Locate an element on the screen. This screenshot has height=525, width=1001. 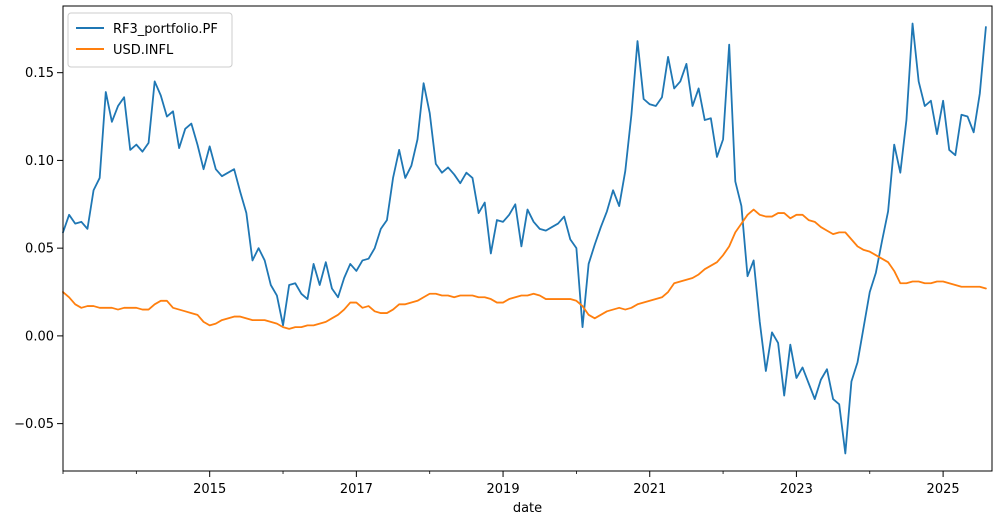
legend-box is located at coordinates (150, 40).